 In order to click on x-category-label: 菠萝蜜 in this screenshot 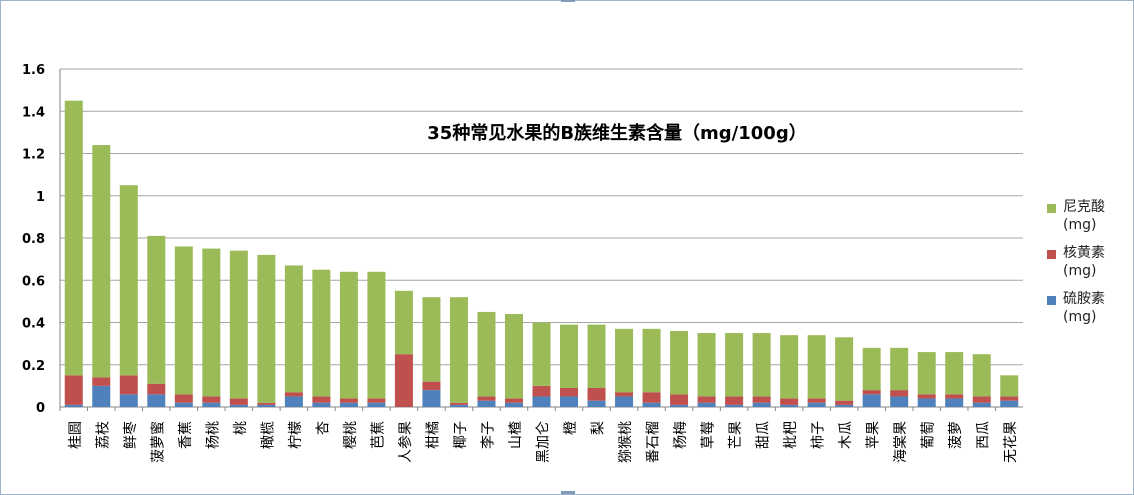, I will do `click(158, 442)`.